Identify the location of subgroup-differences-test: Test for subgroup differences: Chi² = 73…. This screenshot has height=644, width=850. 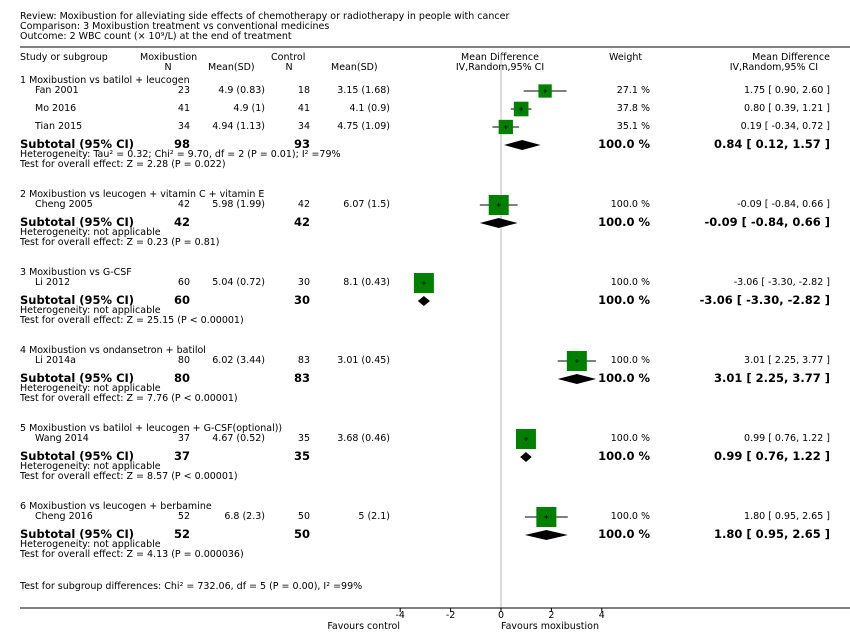
(191, 586).